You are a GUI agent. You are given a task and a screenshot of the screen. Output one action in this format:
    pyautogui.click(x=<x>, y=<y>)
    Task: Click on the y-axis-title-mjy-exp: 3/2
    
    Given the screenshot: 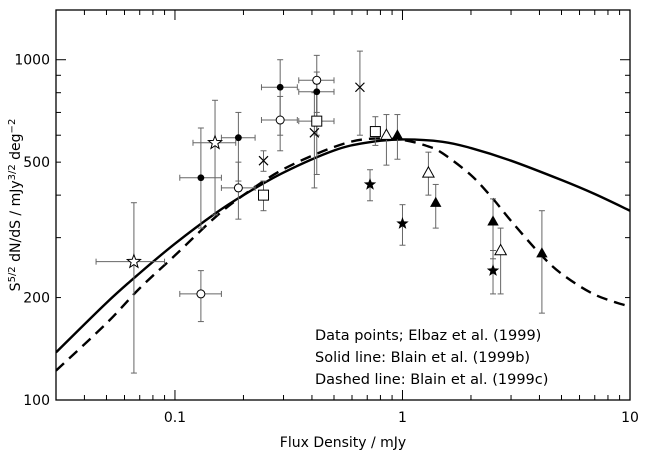 What is the action you would take?
    pyautogui.click(x=12, y=172)
    